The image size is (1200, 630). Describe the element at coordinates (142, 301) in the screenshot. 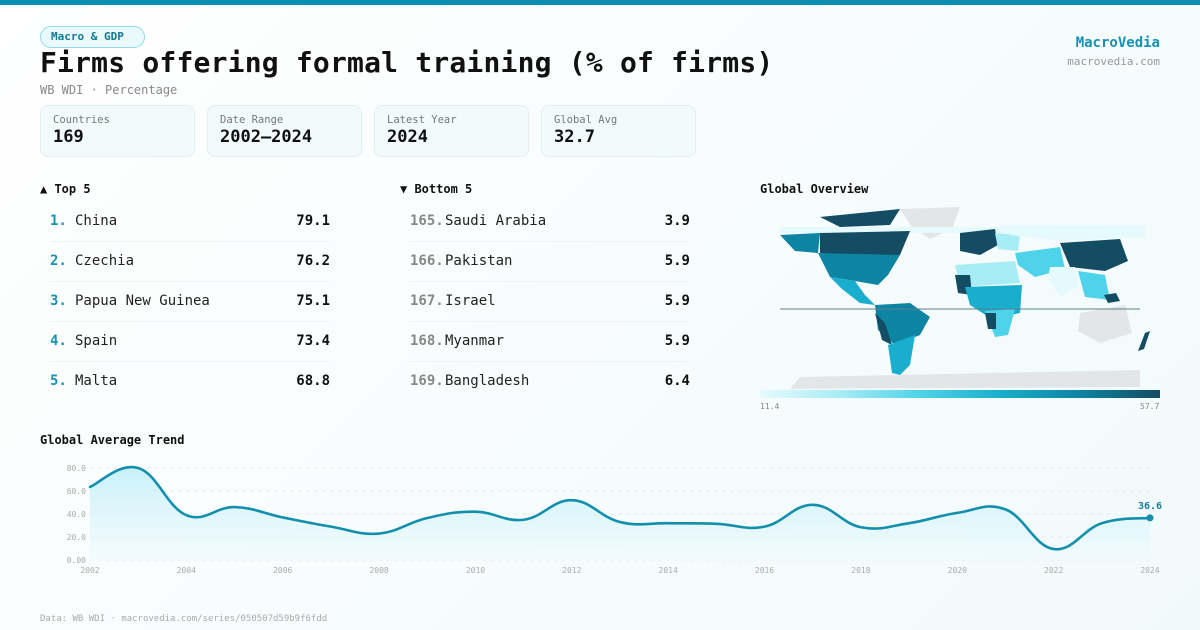

I see `country-name: Papua New Guinea` at that location.